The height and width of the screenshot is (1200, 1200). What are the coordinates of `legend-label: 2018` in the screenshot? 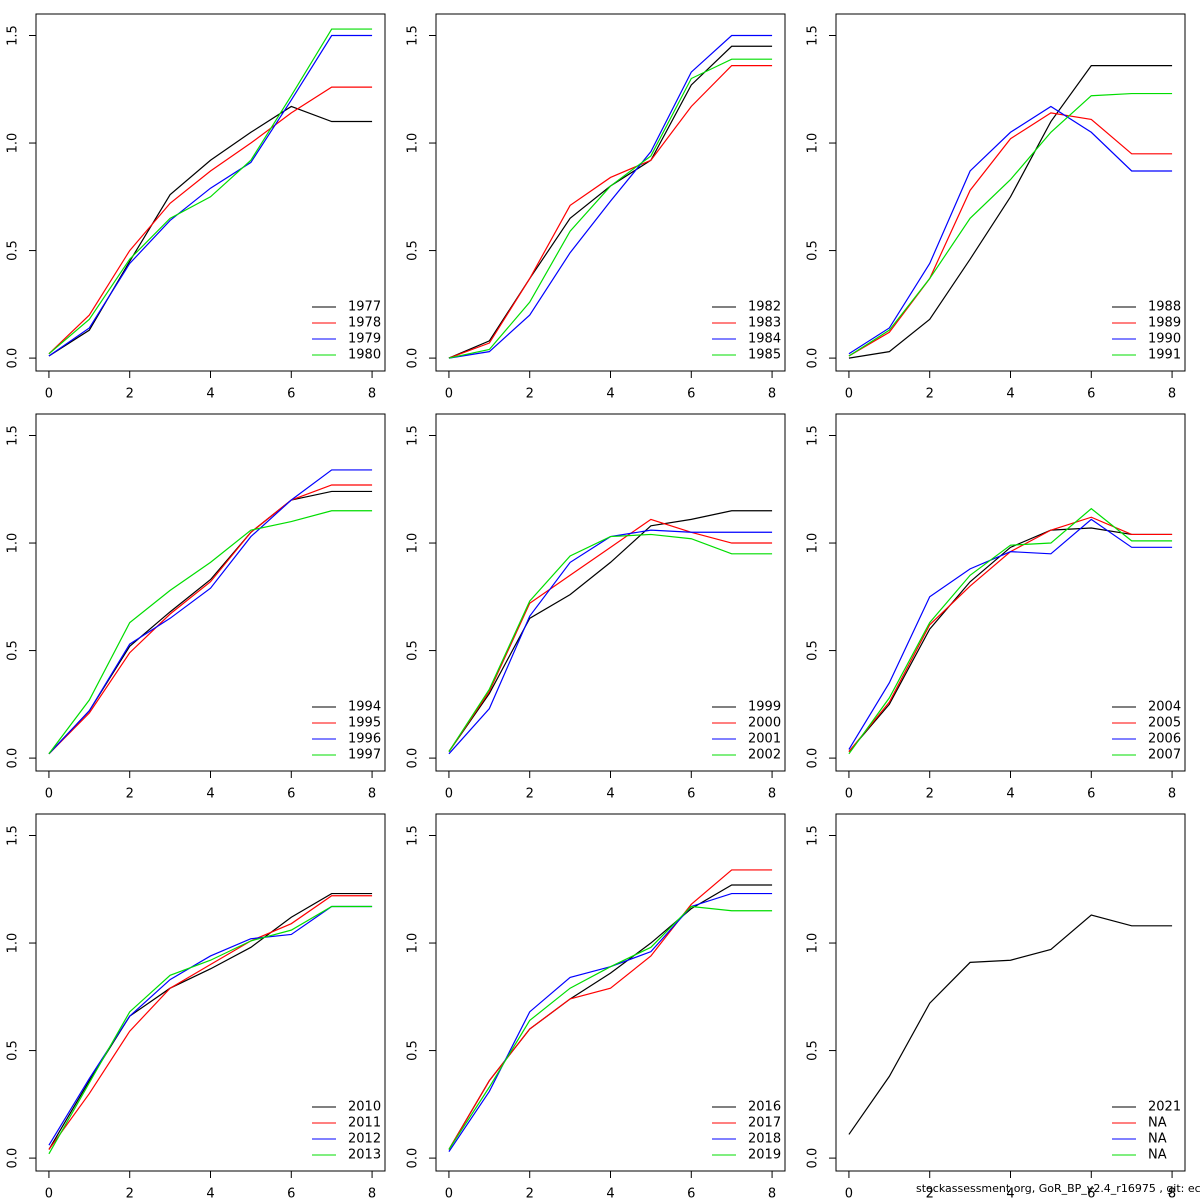 It's located at (764, 1139).